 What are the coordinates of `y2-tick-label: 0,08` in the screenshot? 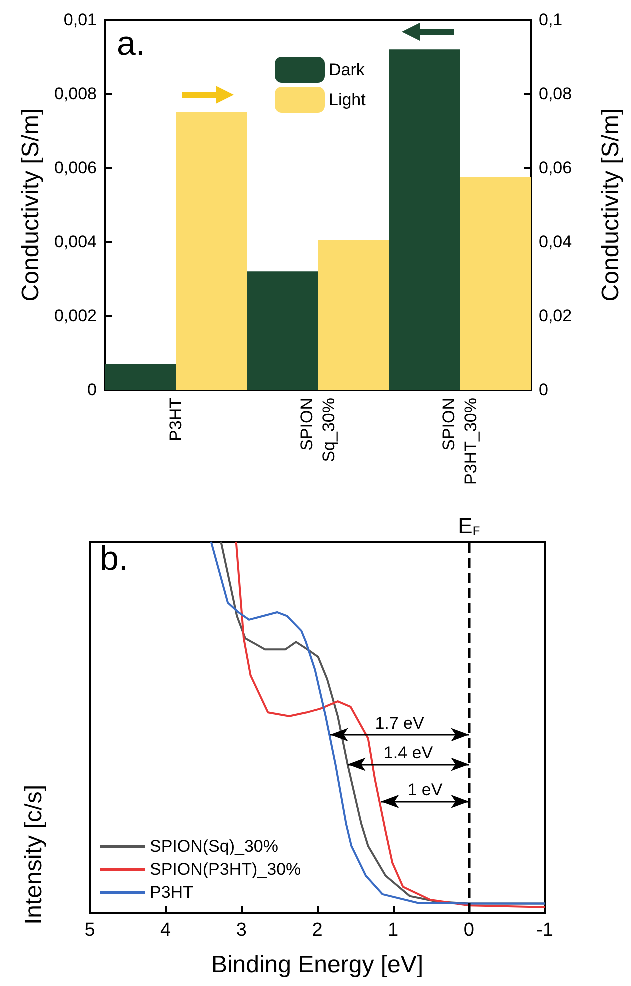 It's located at (555, 94).